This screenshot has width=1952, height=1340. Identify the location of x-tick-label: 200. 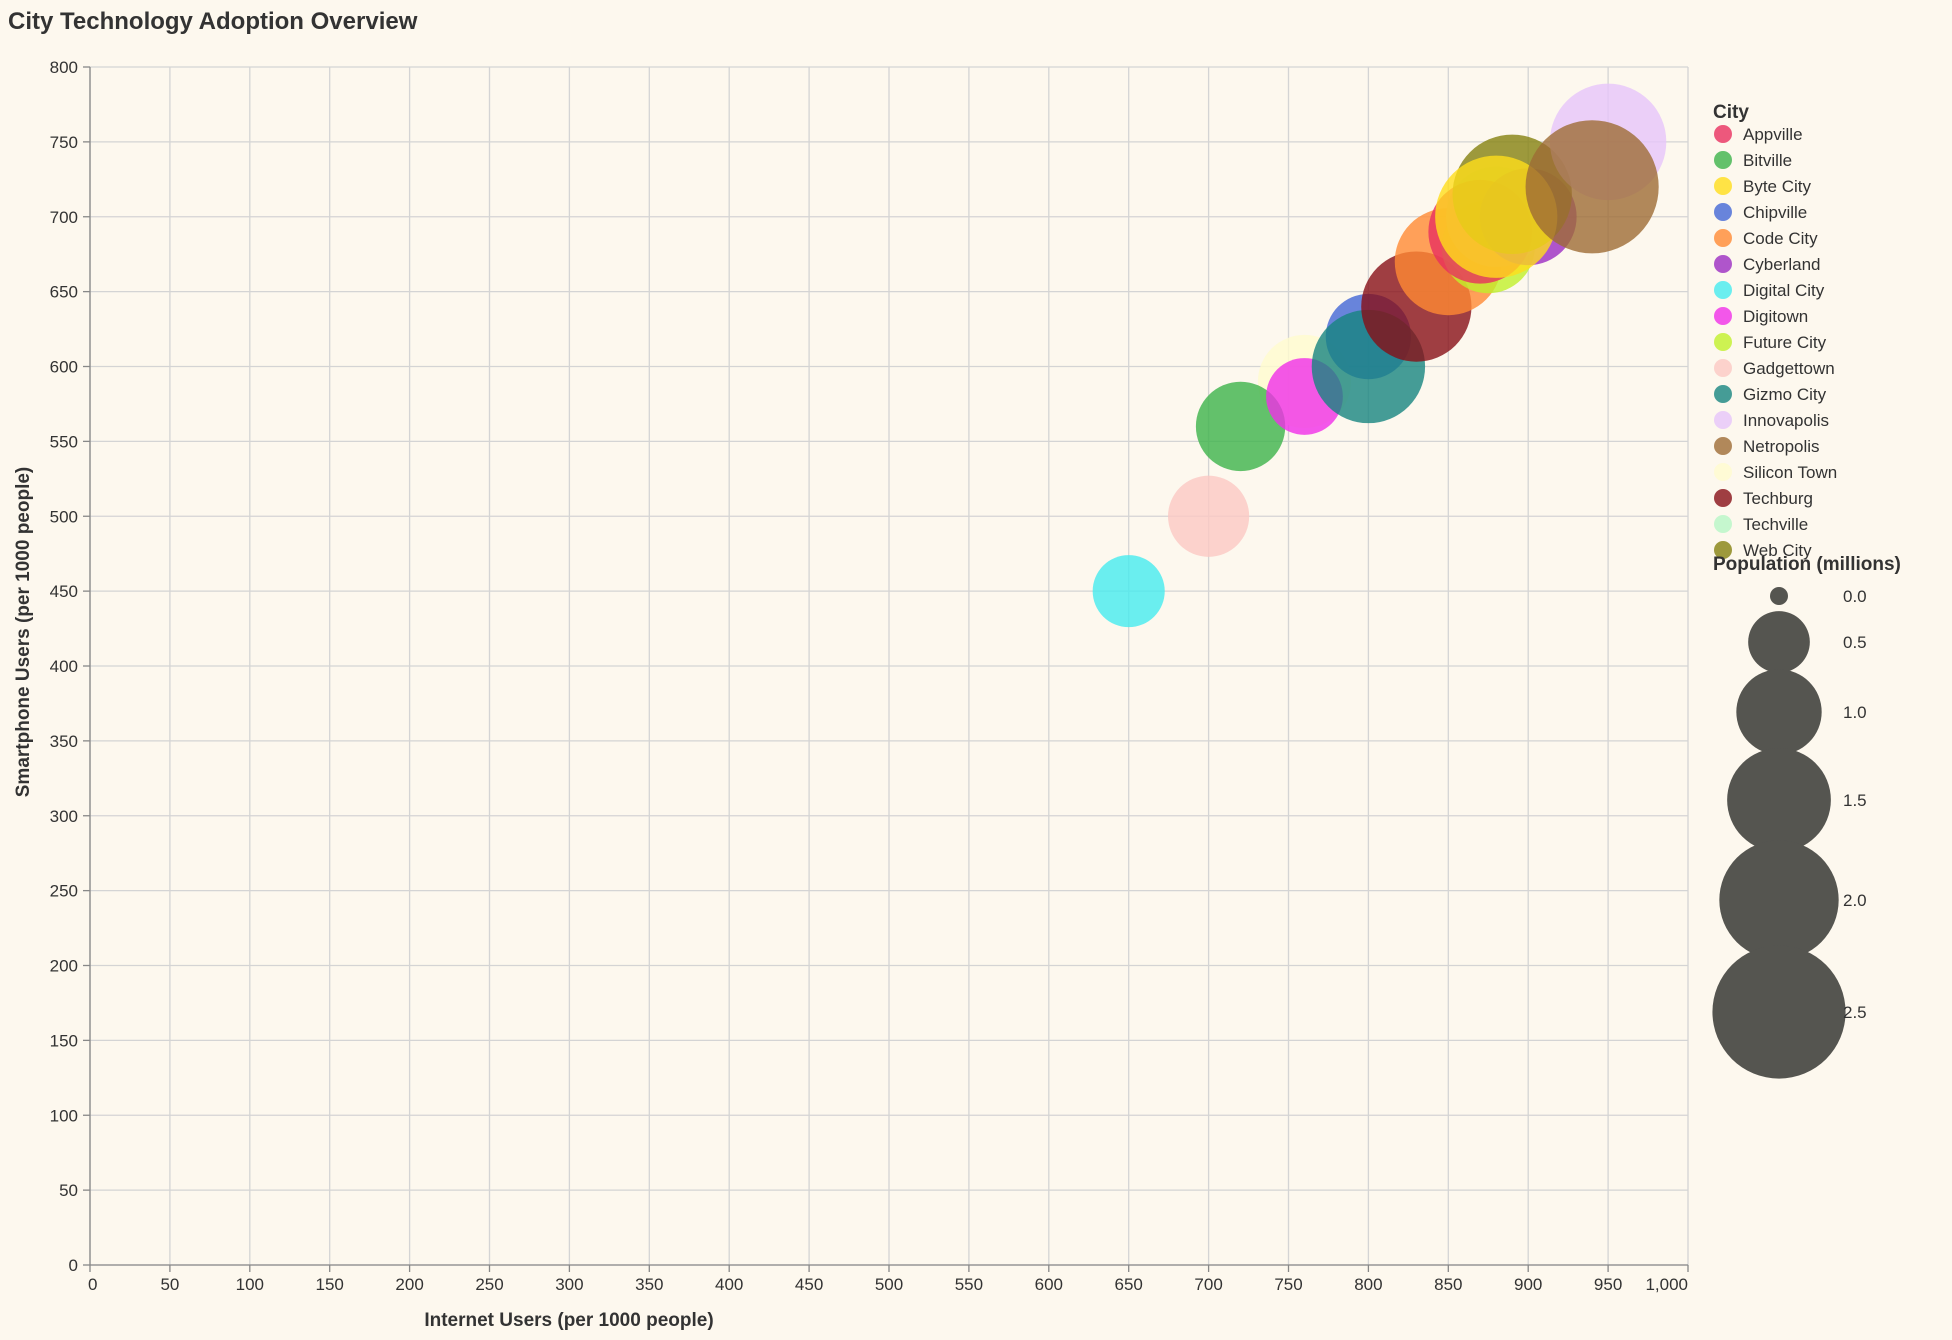
(409, 1284).